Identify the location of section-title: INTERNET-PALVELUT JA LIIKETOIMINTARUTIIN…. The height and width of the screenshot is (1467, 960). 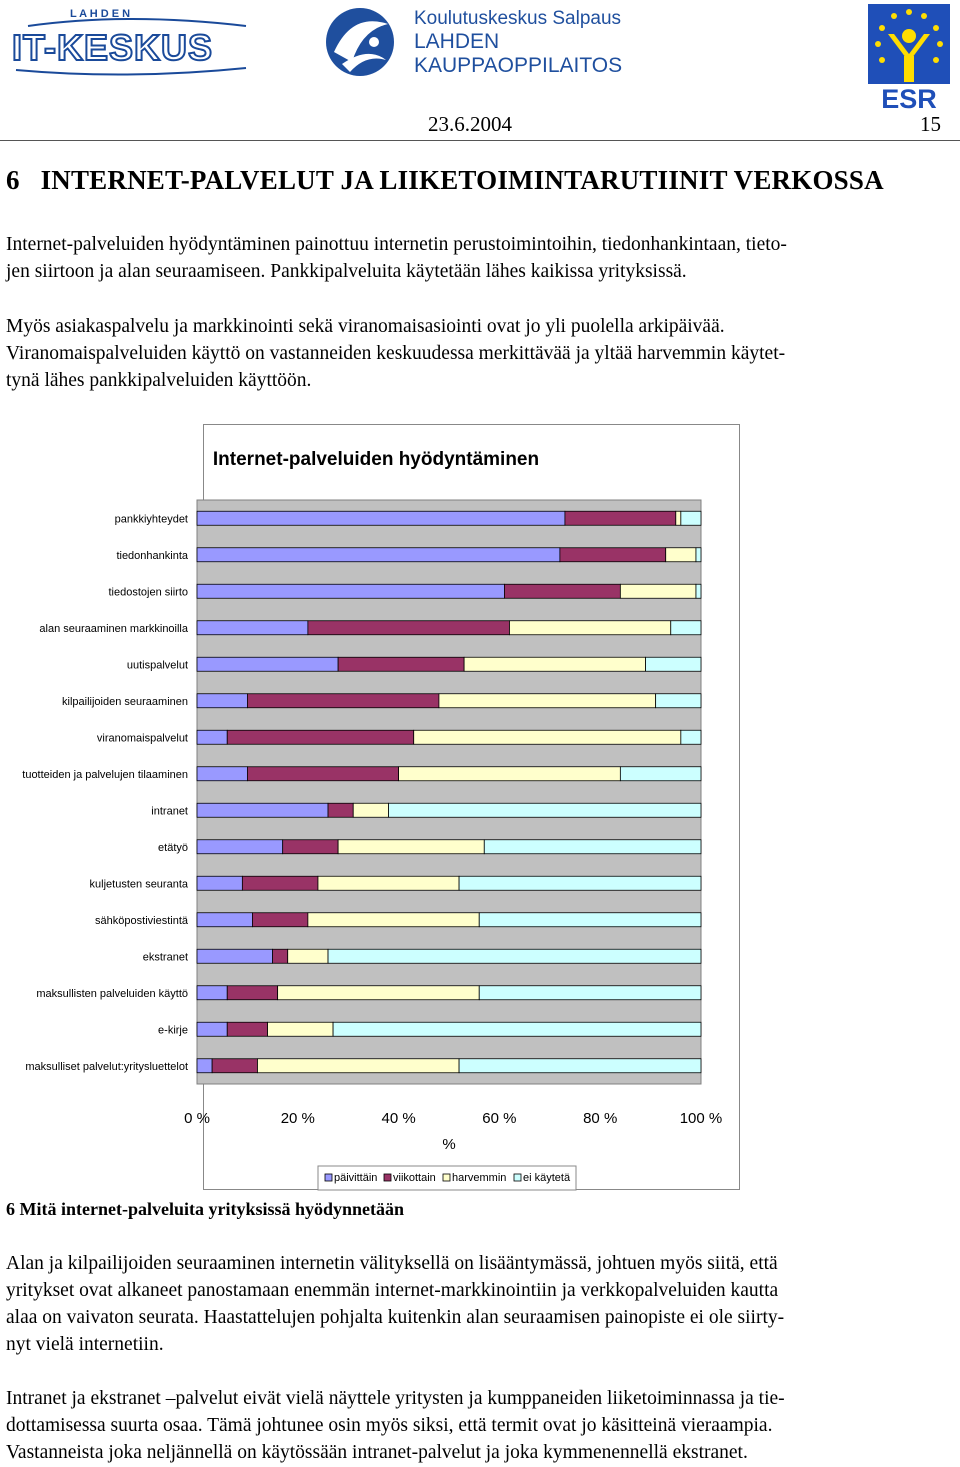
(462, 180).